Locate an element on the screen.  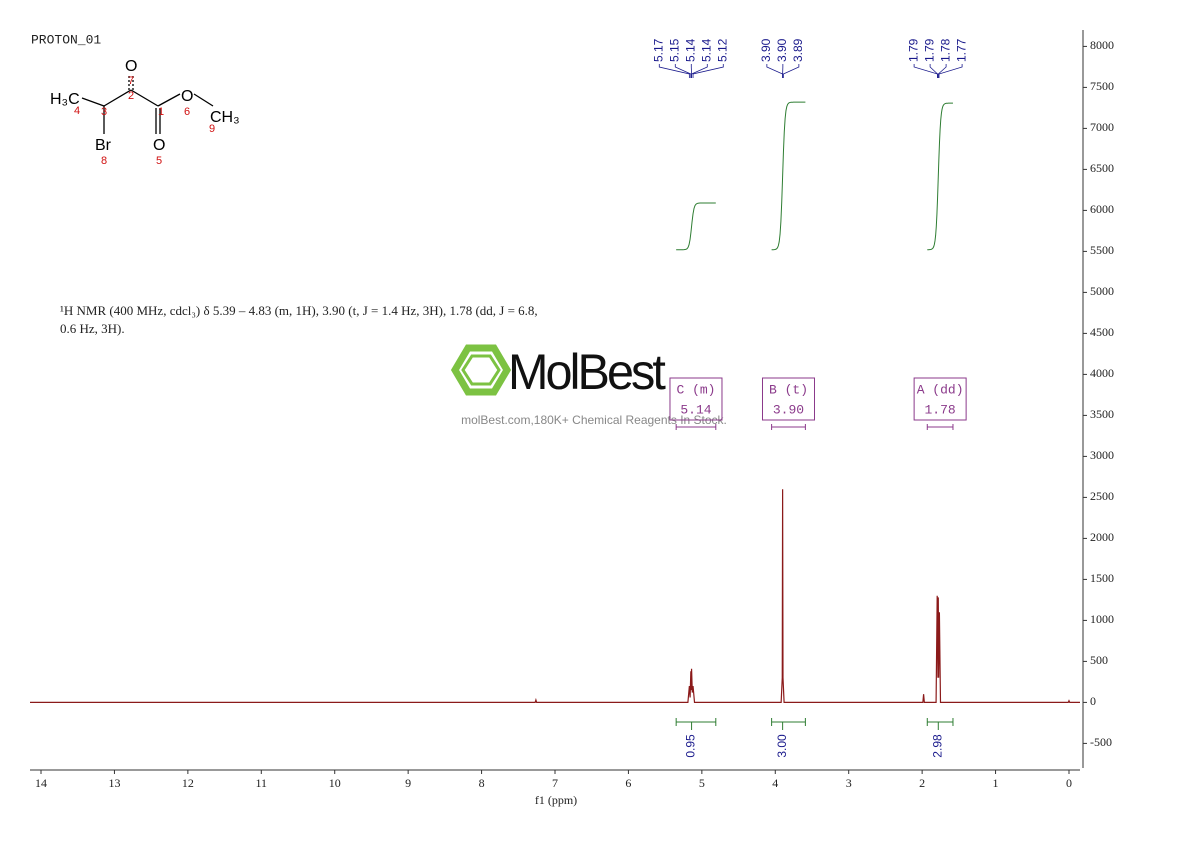
y-tick-label: 7000 is located at coordinates (1102, 127).